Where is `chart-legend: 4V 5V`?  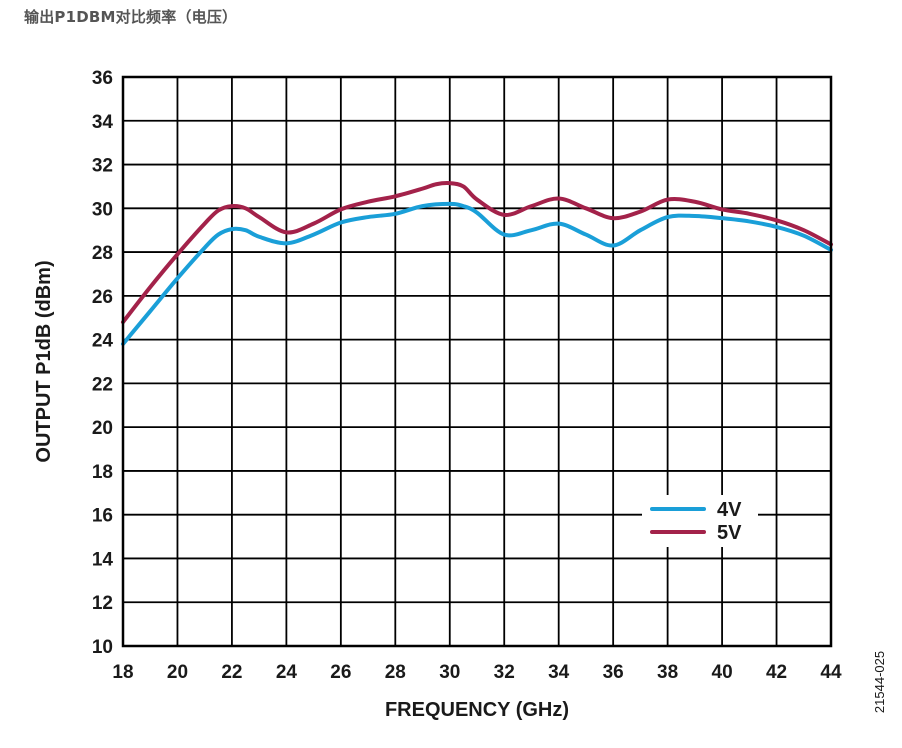
chart-legend: 4V 5V is located at coordinates (700, 521).